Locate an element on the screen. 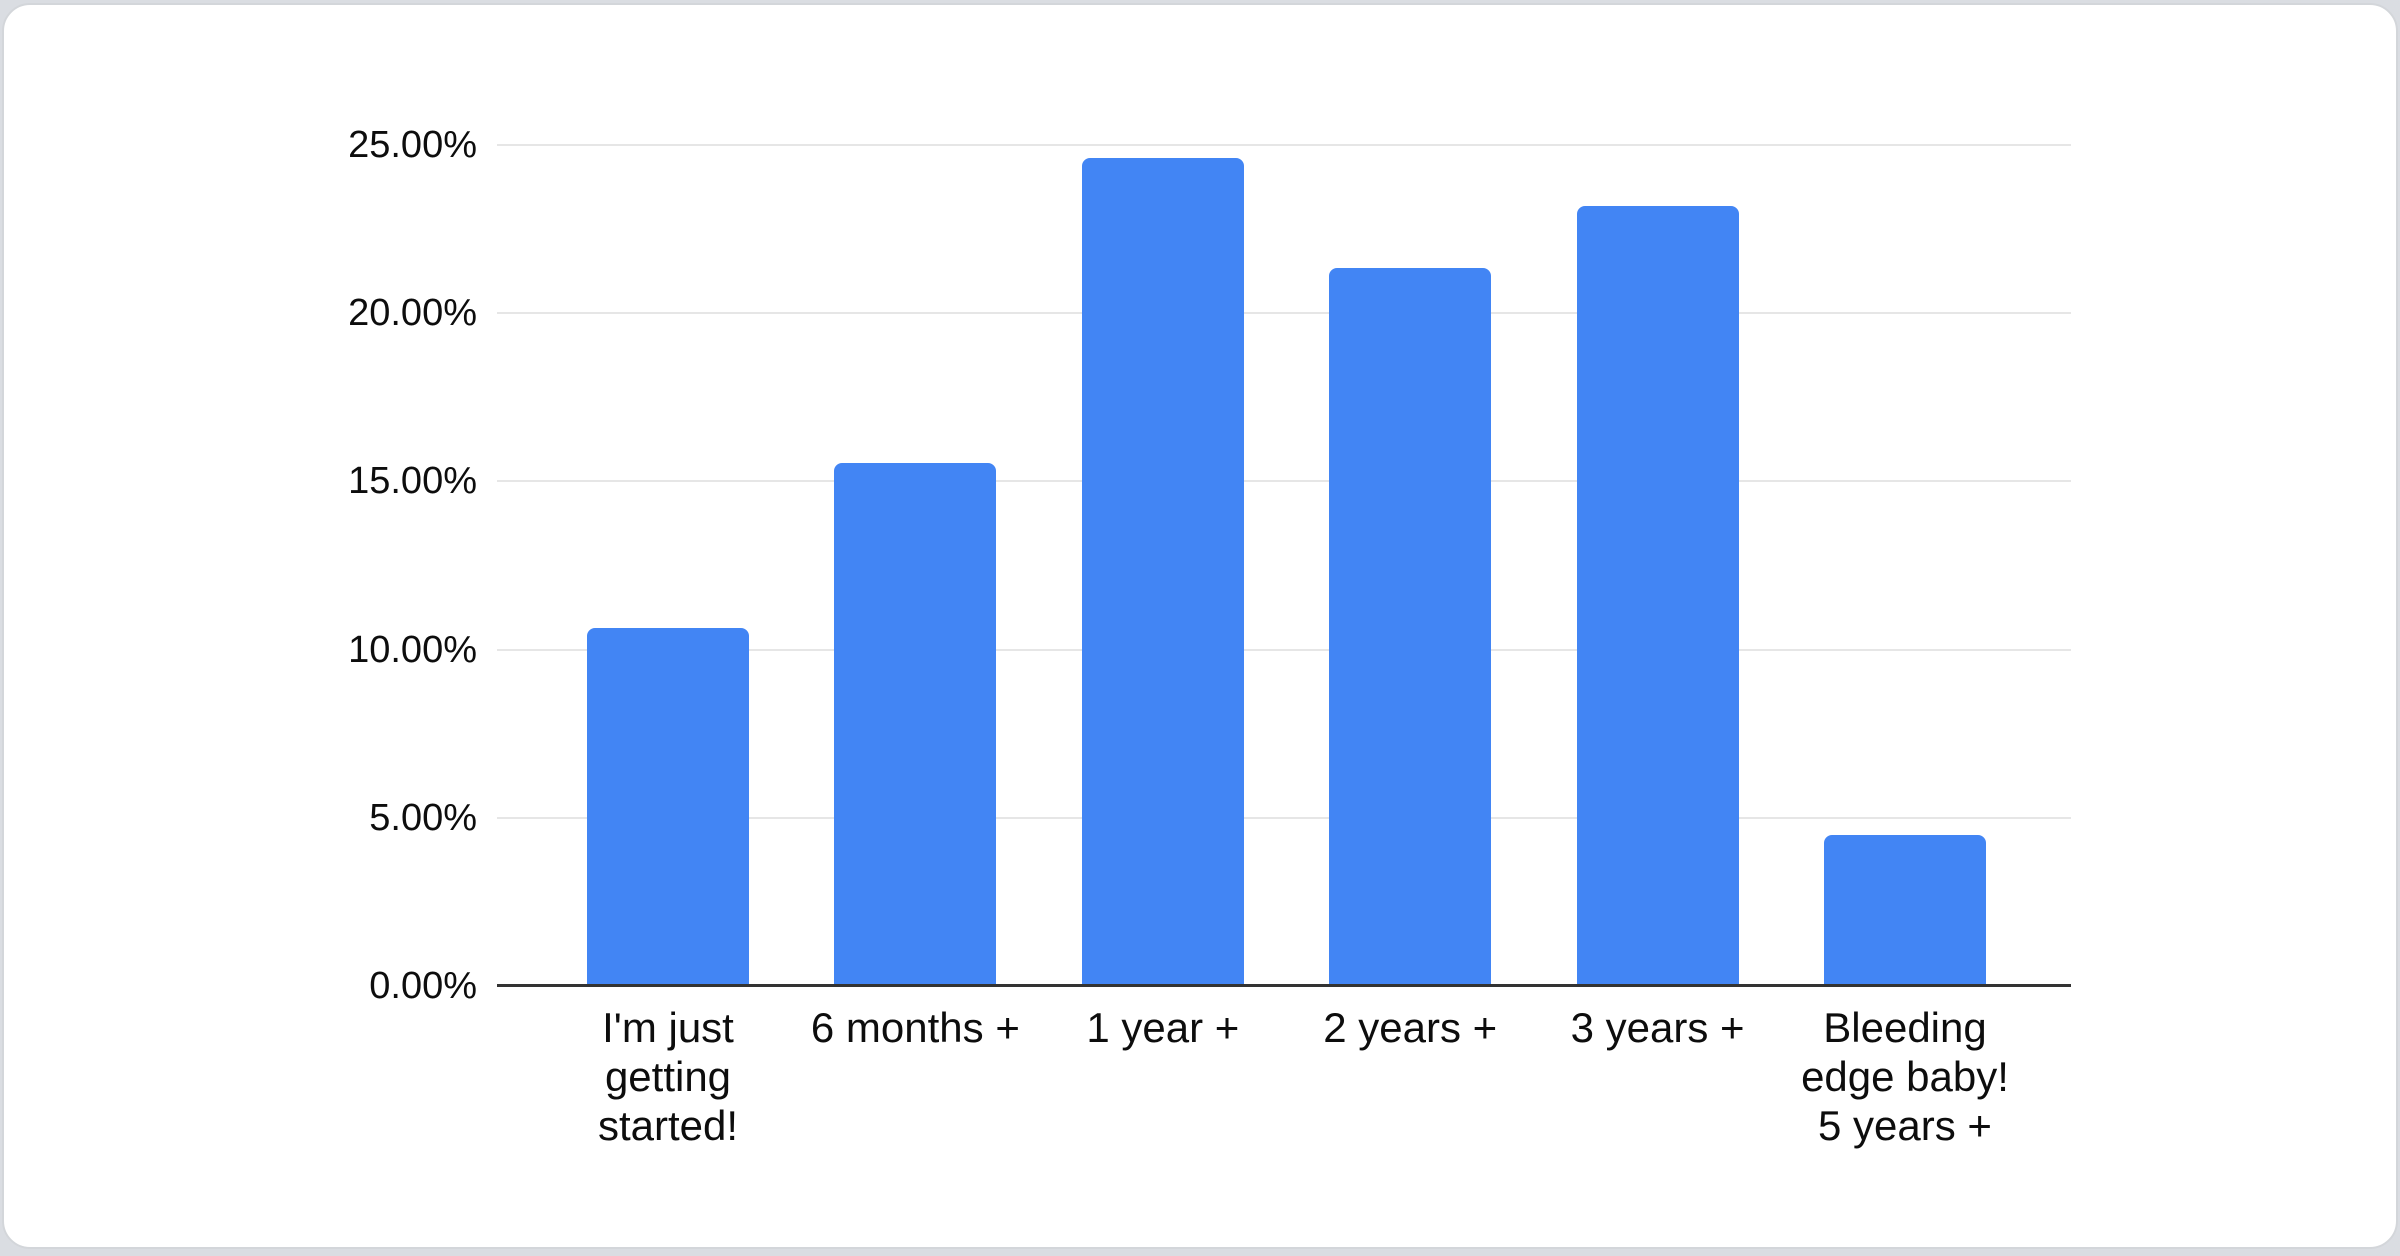 Image resolution: width=2400 pixels, height=1256 pixels. x-category-label: 1 year + is located at coordinates (1163, 1027).